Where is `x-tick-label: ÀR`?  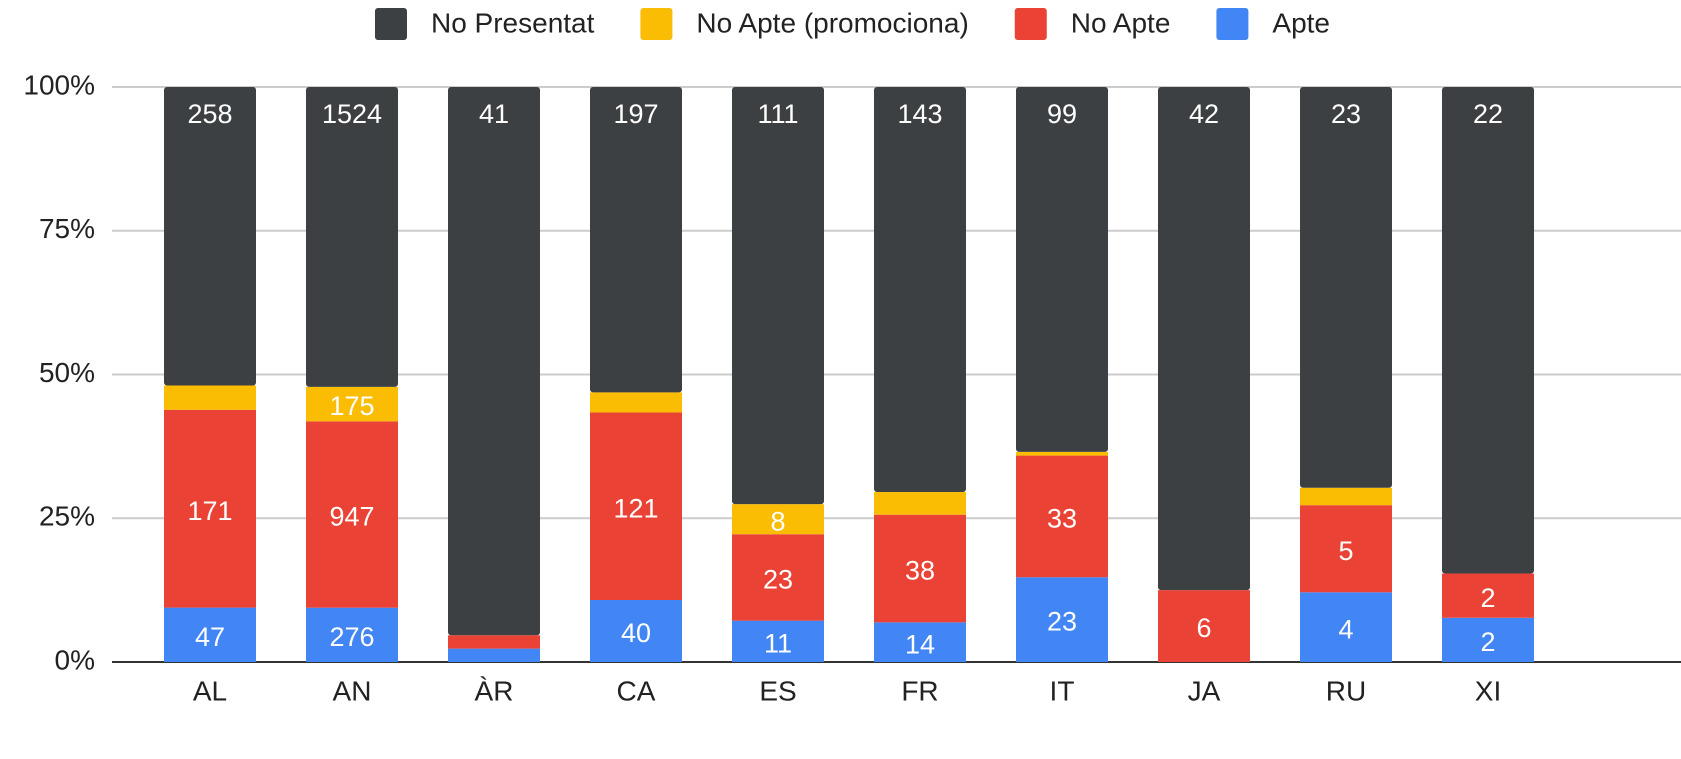
x-tick-label: ÀR is located at coordinates (494, 690).